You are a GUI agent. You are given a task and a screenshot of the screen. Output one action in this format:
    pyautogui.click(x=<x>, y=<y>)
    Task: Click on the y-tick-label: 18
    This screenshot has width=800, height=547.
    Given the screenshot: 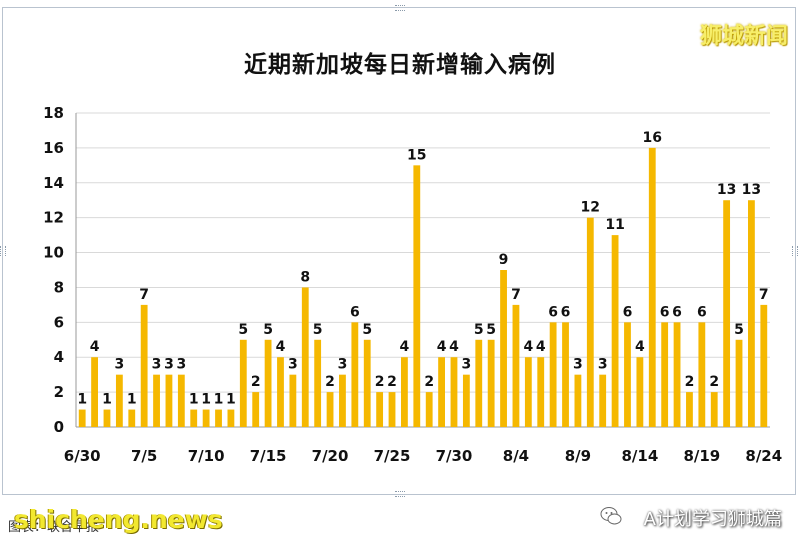 What is the action you would take?
    pyautogui.click(x=53, y=113)
    